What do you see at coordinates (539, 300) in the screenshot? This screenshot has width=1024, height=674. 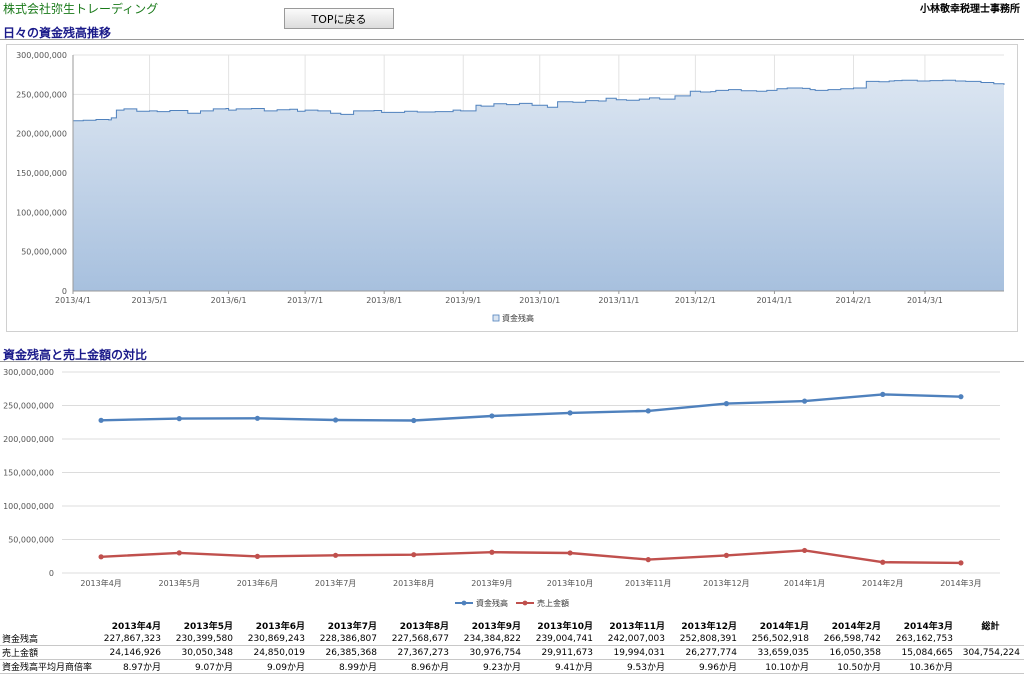 I see `x-tick-label: 2013/10/1` at bounding box center [539, 300].